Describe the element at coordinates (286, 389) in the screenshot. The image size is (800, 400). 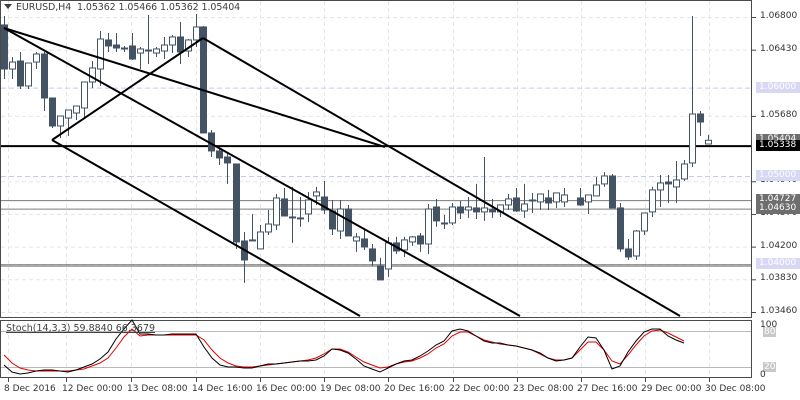
I see `time-label: 16 Dec 00:00` at that location.